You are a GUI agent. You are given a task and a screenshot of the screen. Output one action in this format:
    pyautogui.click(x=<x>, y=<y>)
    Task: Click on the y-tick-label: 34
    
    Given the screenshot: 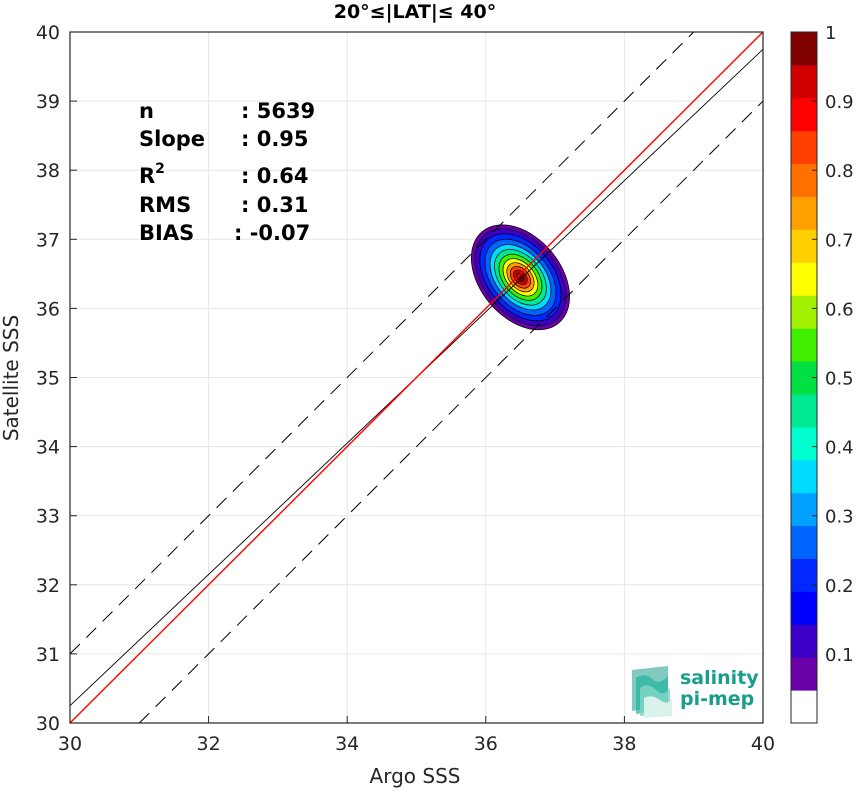 What is the action you would take?
    pyautogui.click(x=48, y=448)
    